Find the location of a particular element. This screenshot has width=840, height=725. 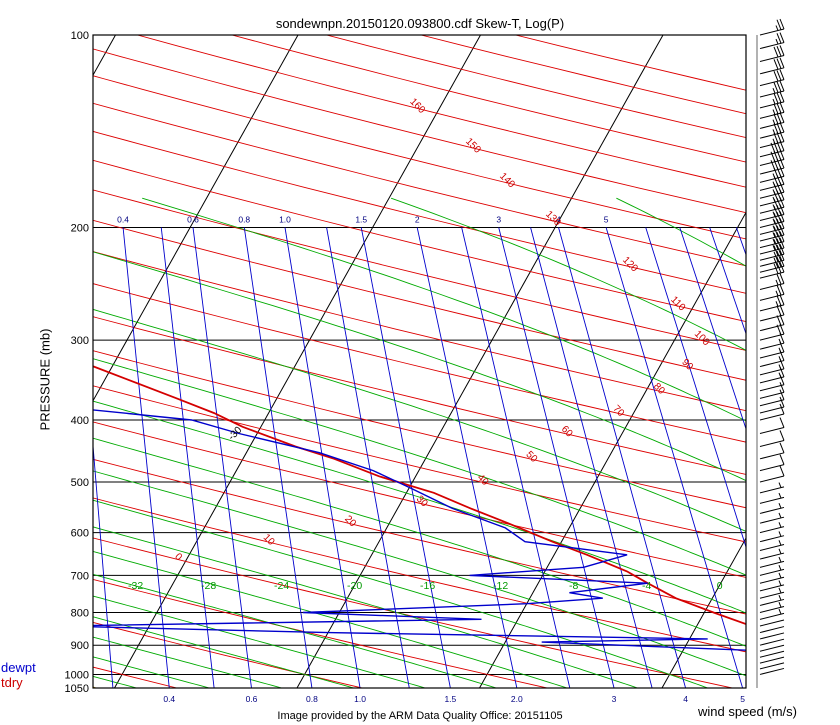

pressure-tick-label: 100 is located at coordinates (80, 36).